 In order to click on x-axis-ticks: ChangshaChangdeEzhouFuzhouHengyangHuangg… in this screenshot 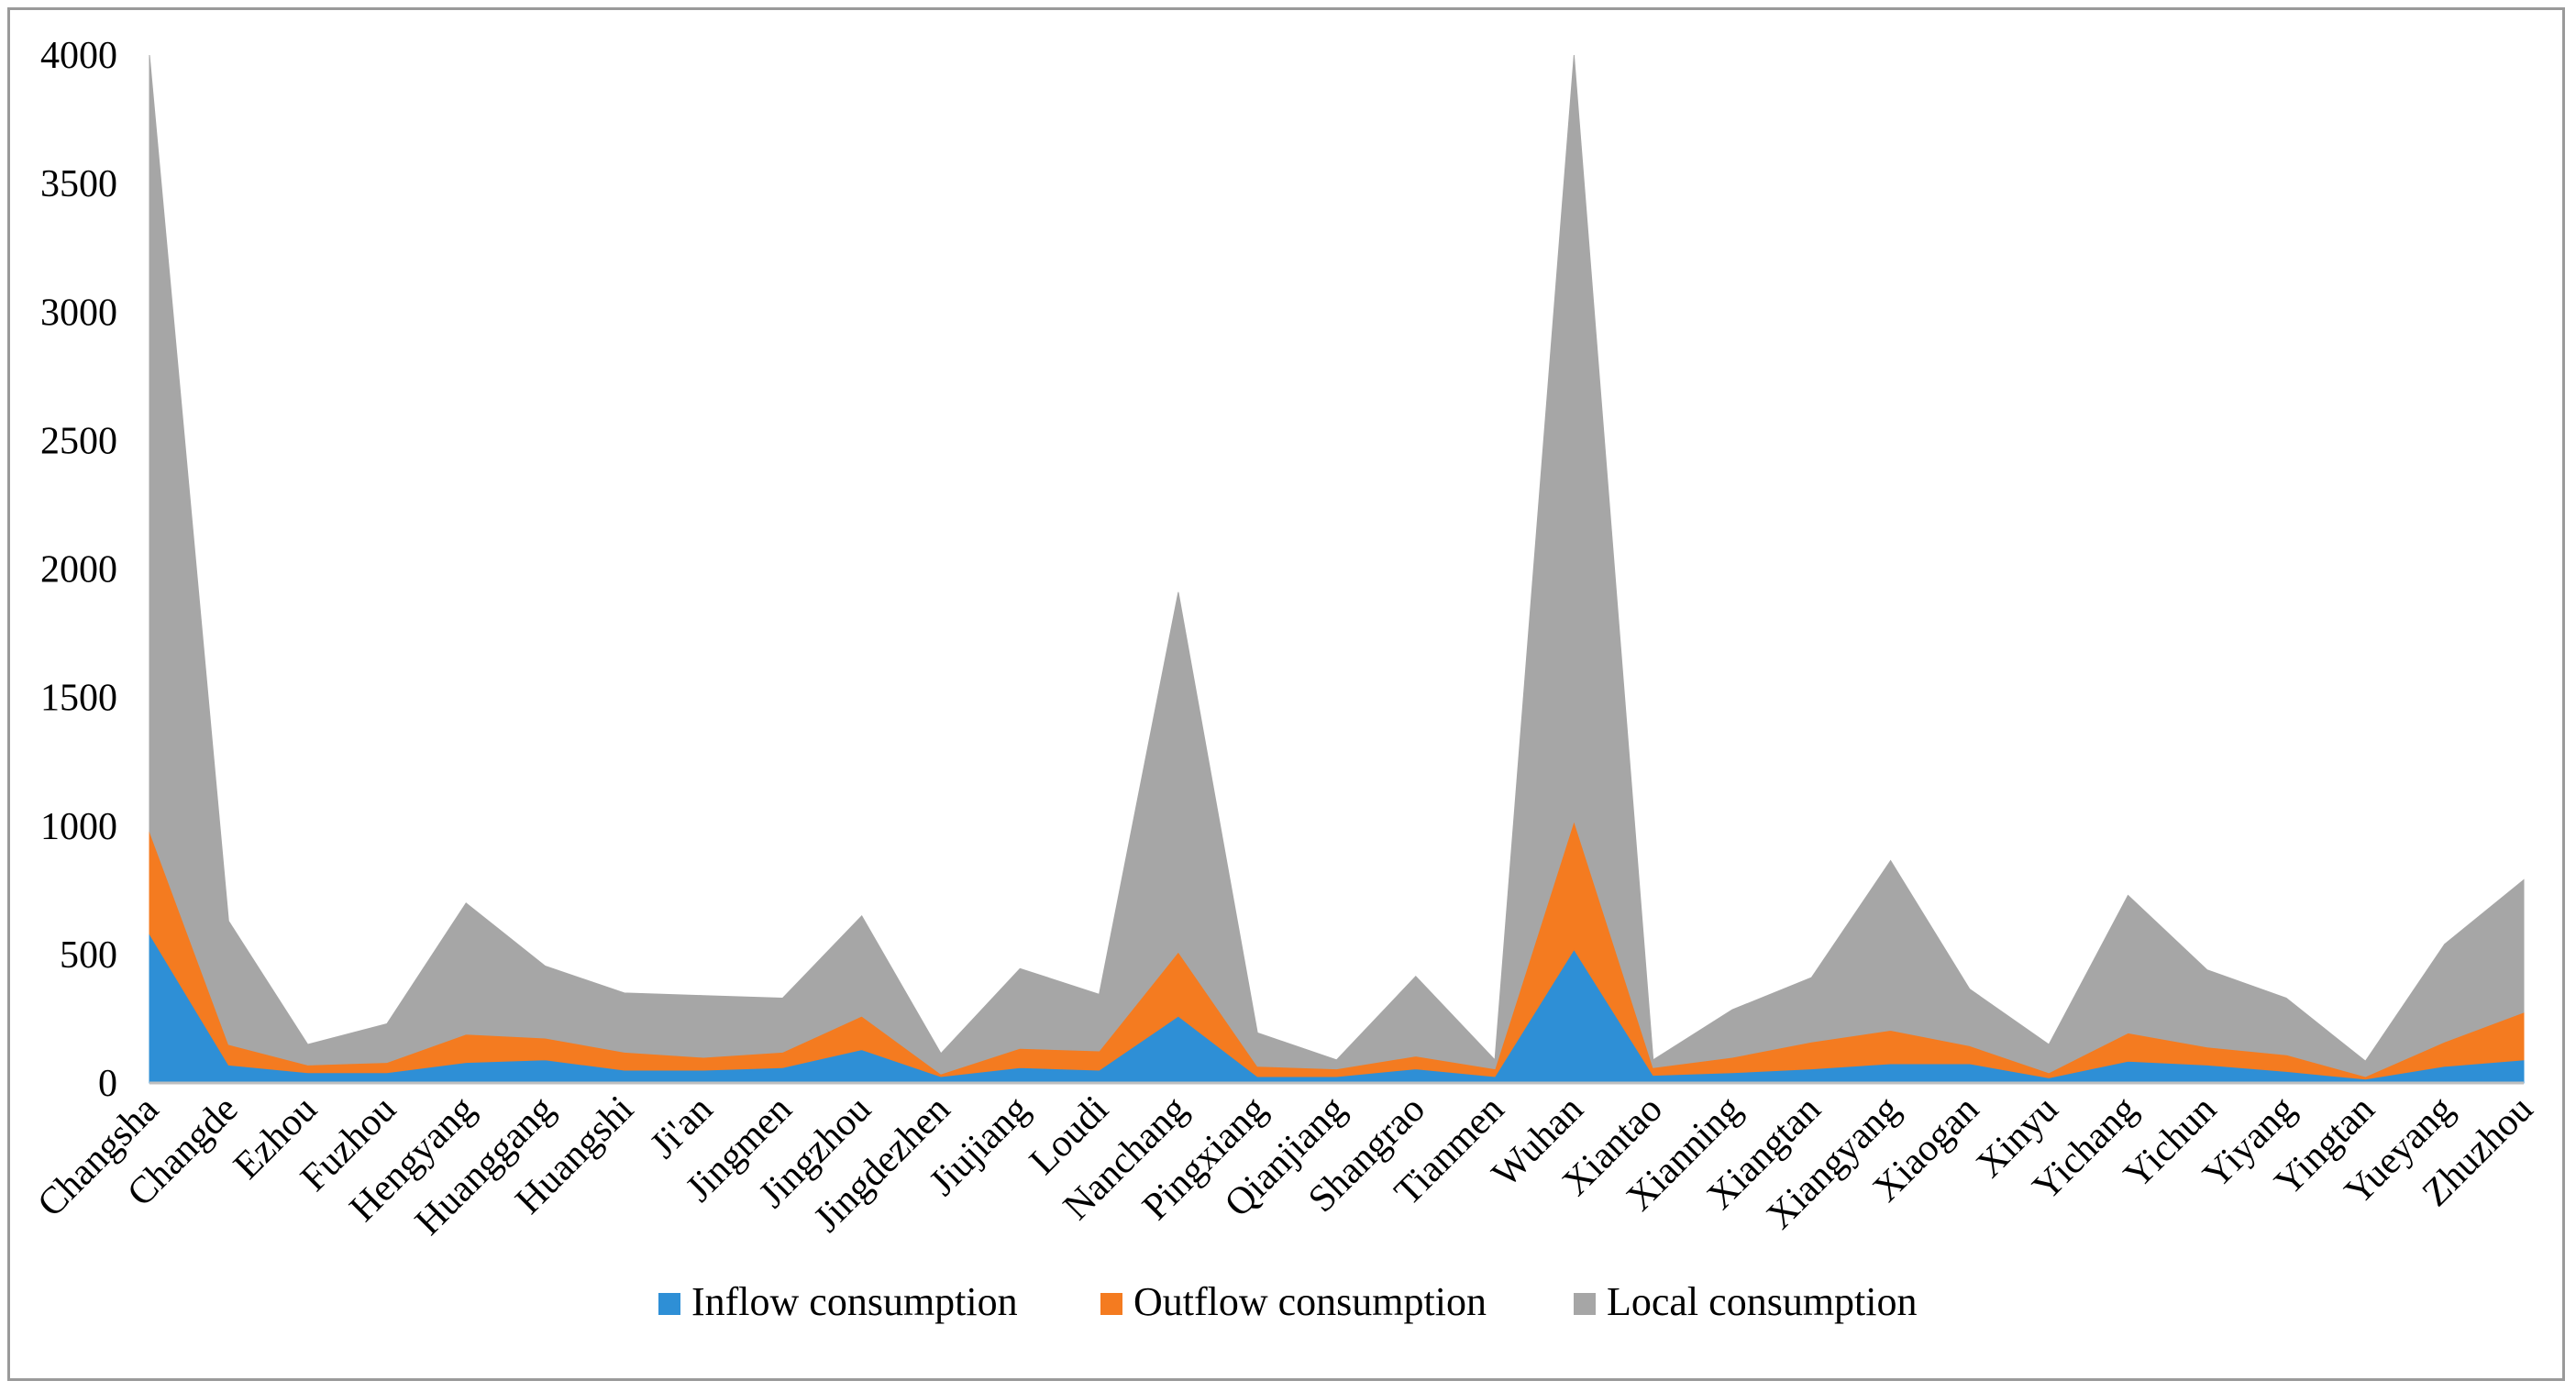, I will do `click(1285, 1165)`.